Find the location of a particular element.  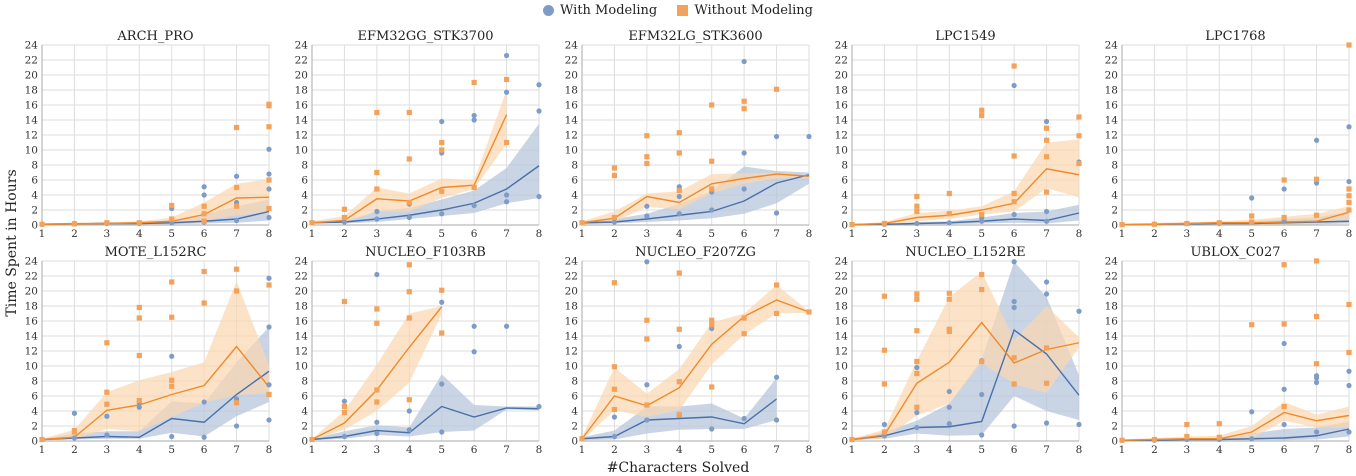

subplot-title: NUCLEO_F103RB is located at coordinates (425, 252).